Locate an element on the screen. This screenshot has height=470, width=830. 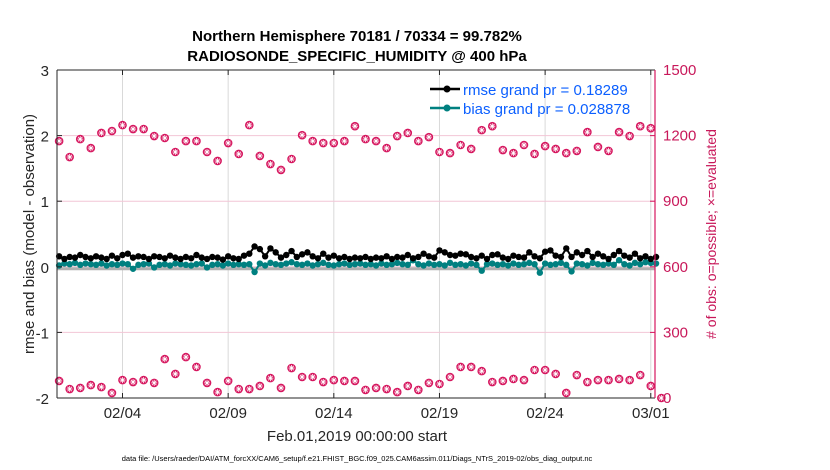
x-axis-label: Feb.01,2019 00:00:00 start is located at coordinates (357, 436).